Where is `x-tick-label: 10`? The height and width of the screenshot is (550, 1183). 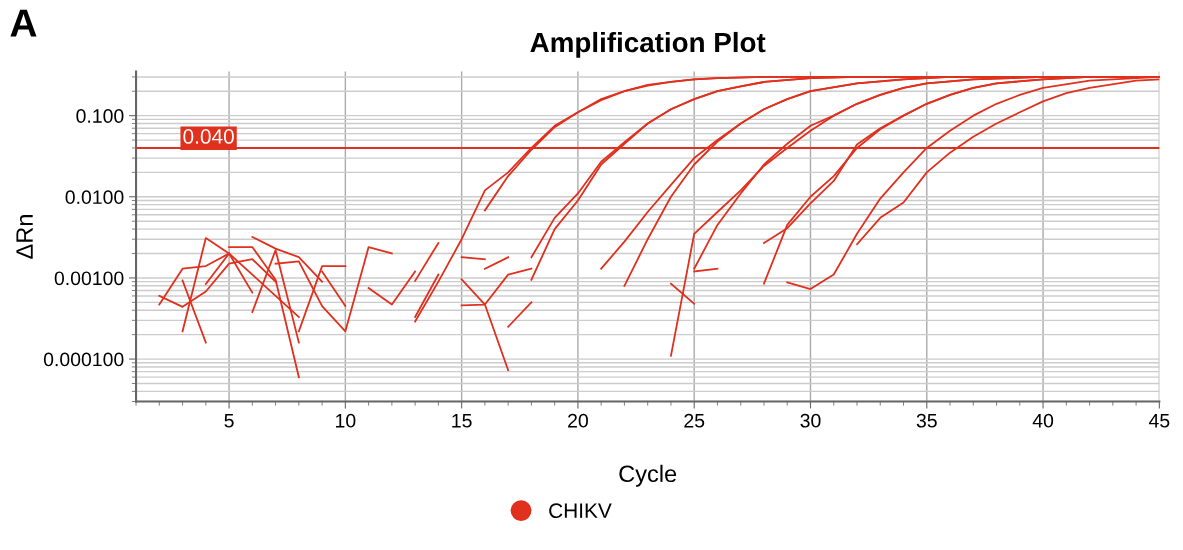 x-tick-label: 10 is located at coordinates (346, 420).